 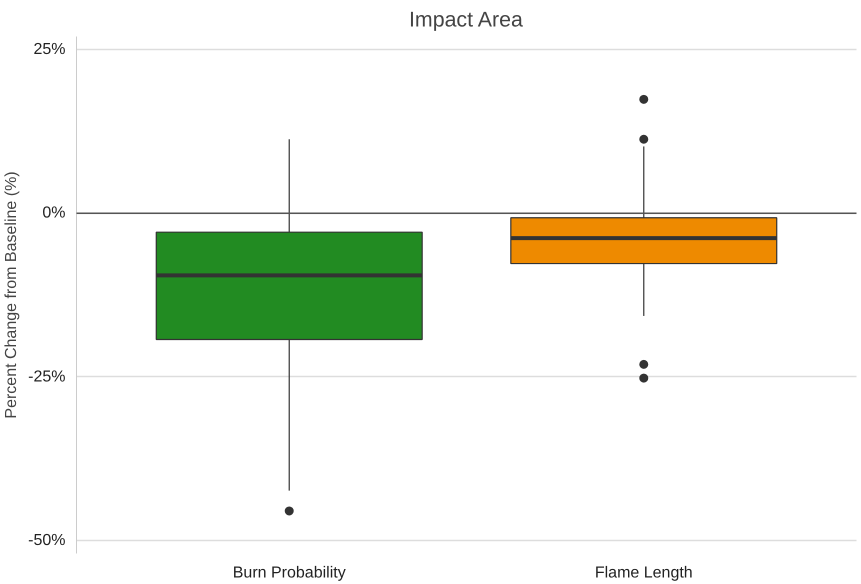 I want to click on y-tick-label: 0%, so click(x=54, y=213).